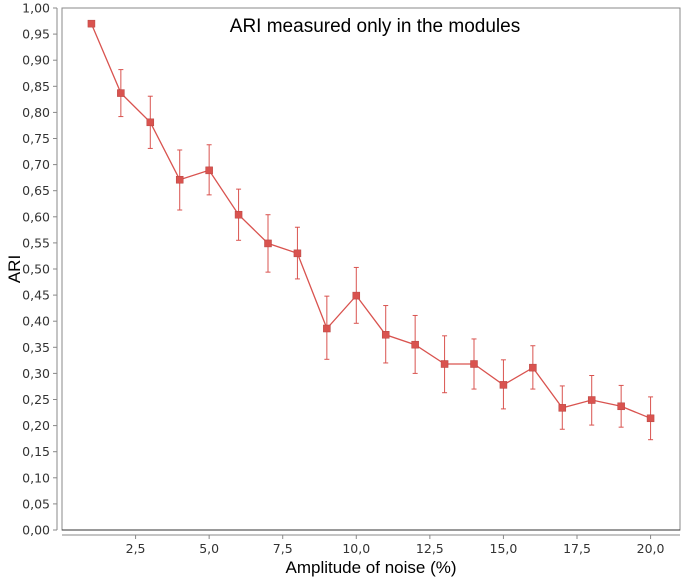 The width and height of the screenshot is (689, 579). What do you see at coordinates (36, 530) in the screenshot?
I see `y-tick-label: 0,00` at bounding box center [36, 530].